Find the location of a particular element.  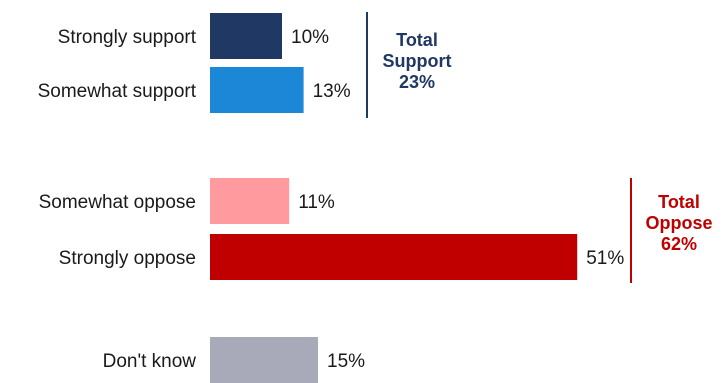

value-label: 13% is located at coordinates (332, 91).